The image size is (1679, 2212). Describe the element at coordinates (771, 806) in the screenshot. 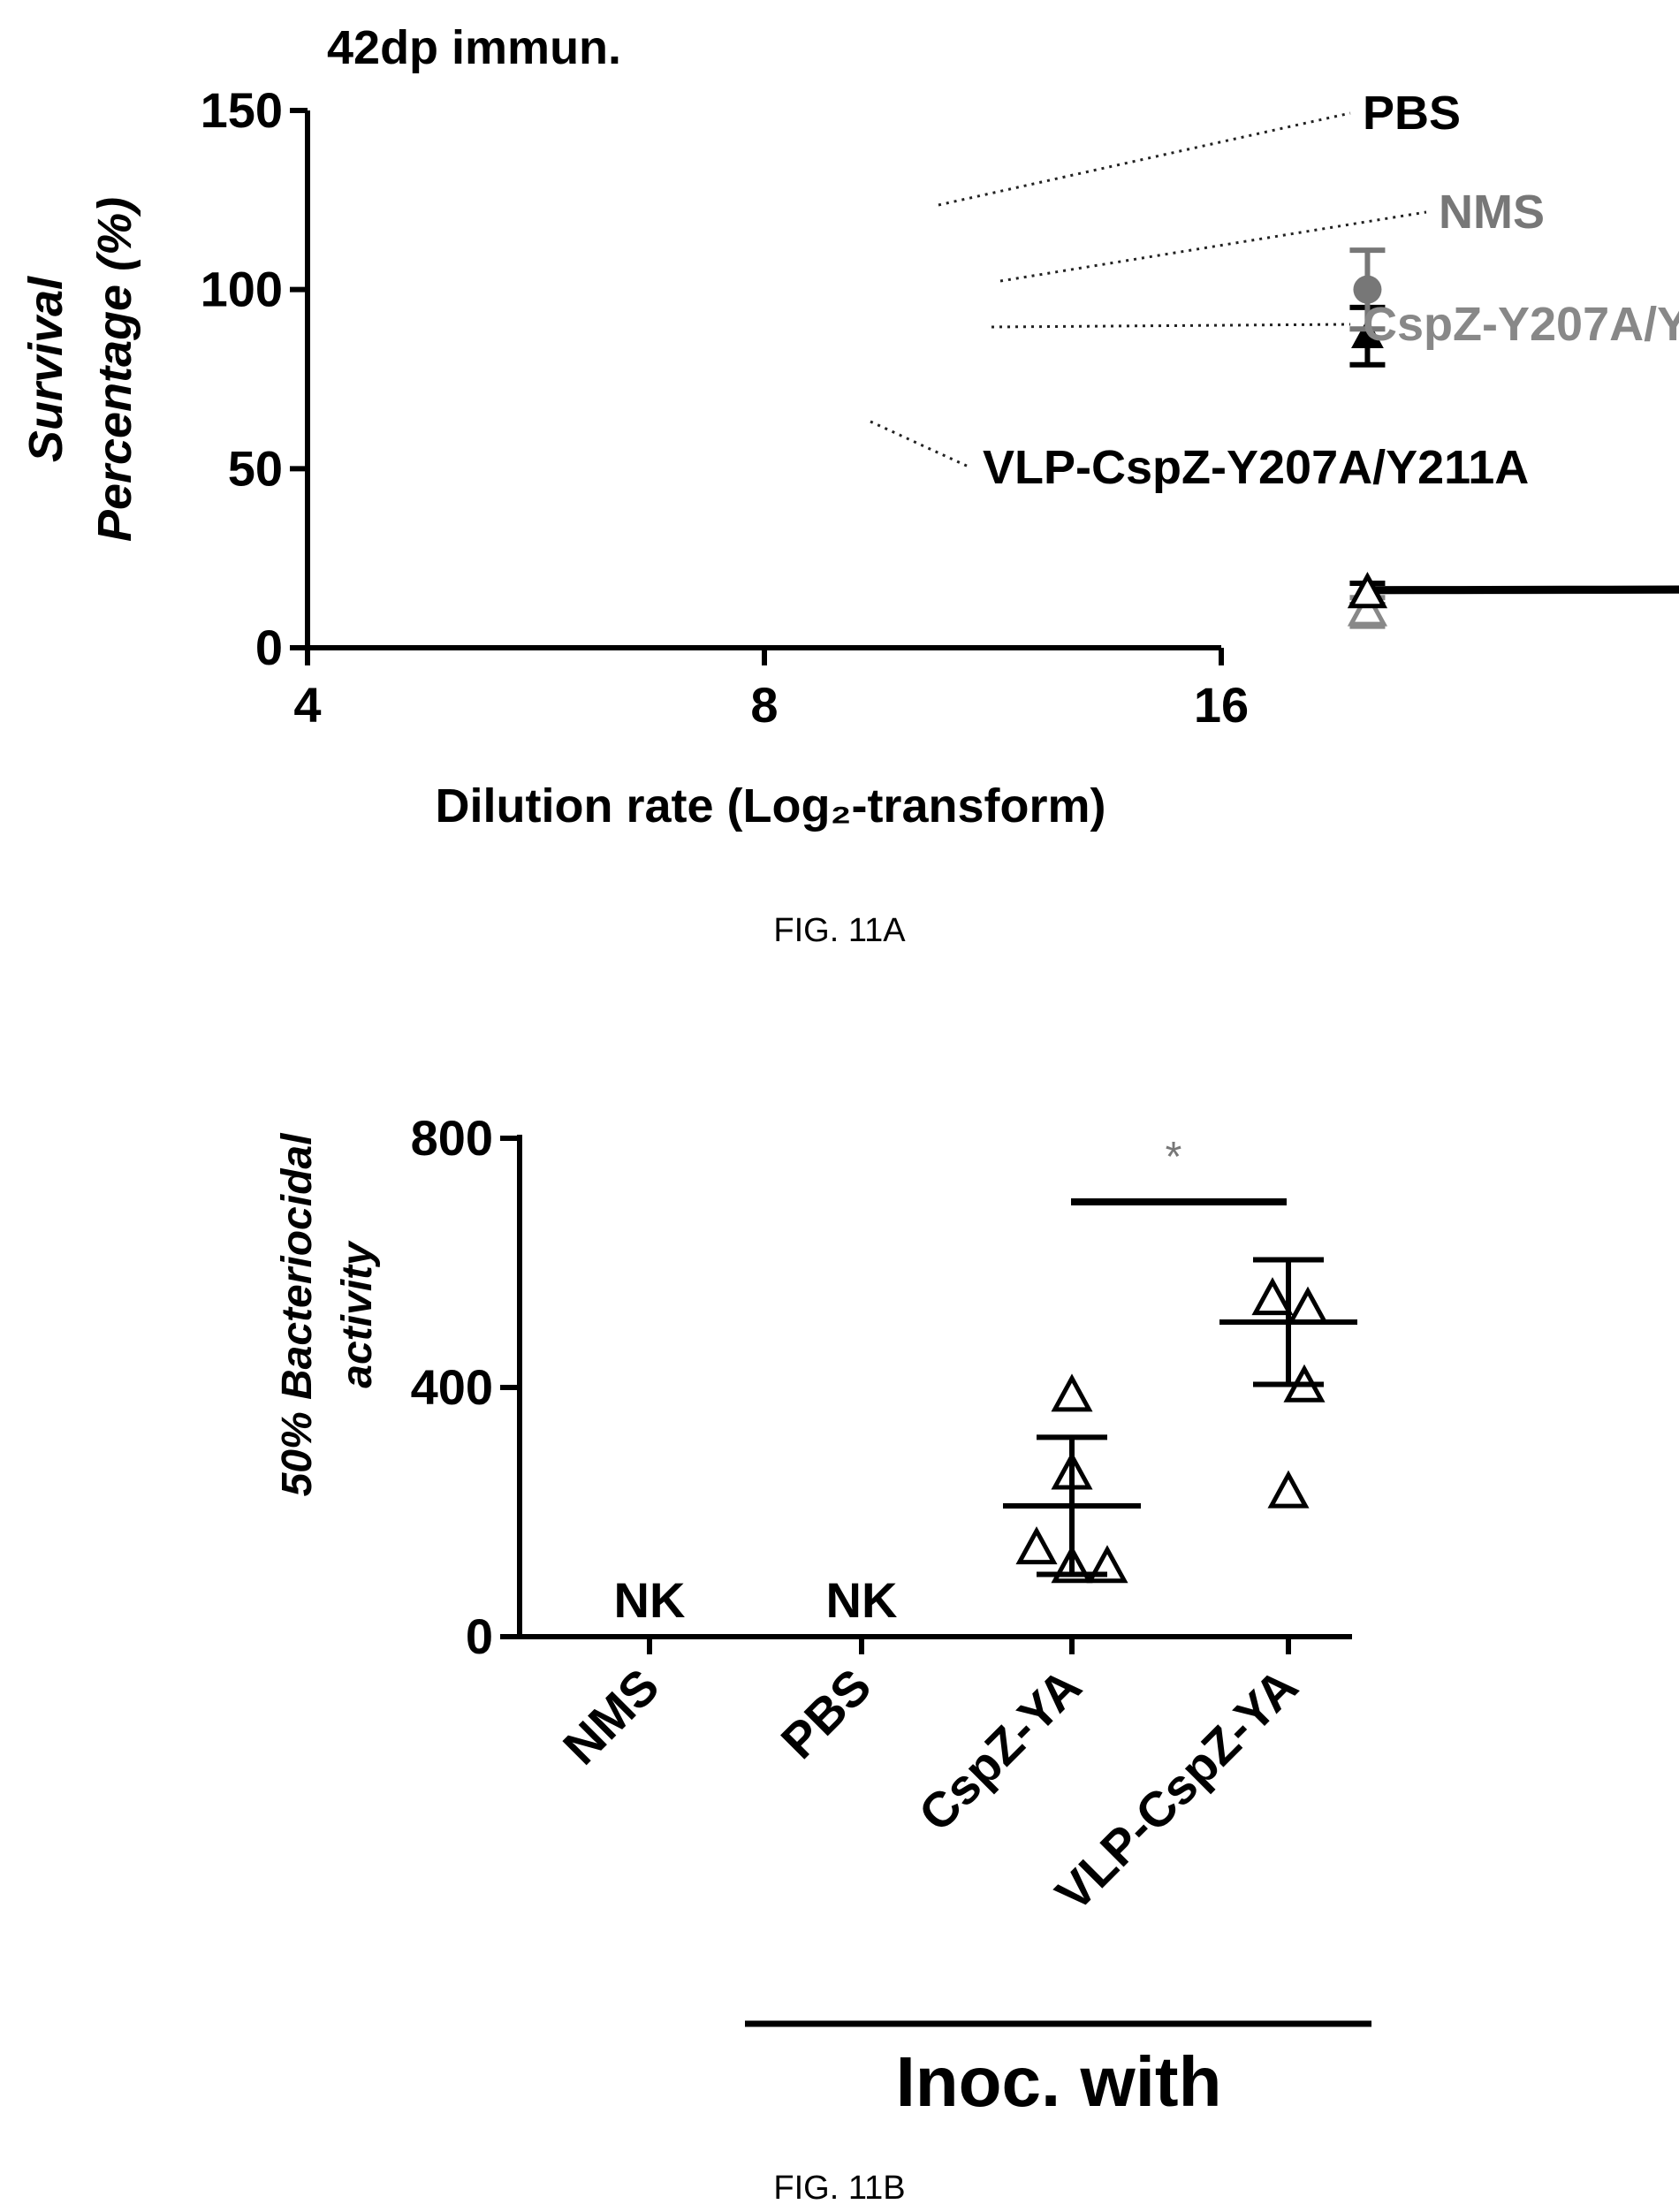

I see `x-axis-label: Dilution rate (Log₂-transform)` at that location.